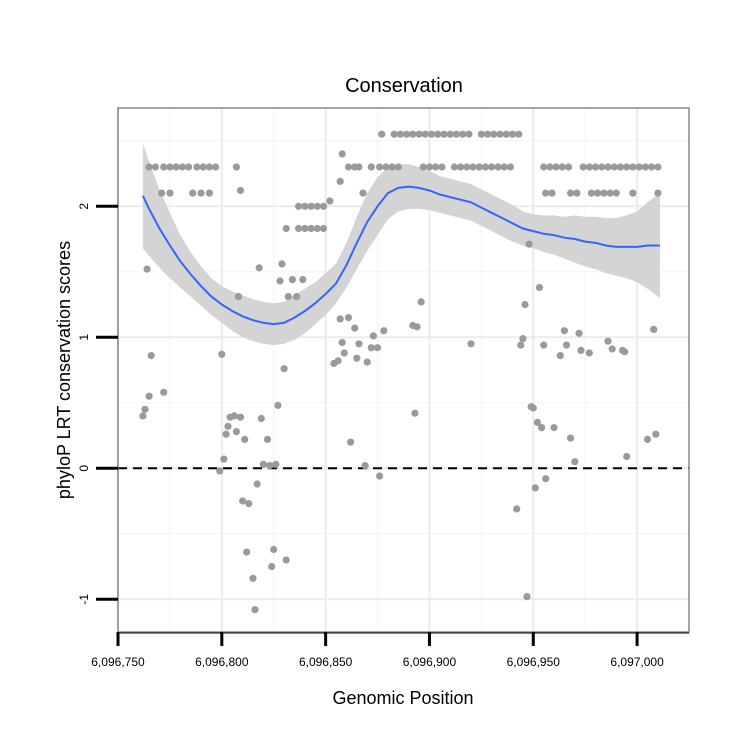 The height and width of the screenshot is (750, 750). What do you see at coordinates (84, 468) in the screenshot?
I see `y-tick-label: 0` at bounding box center [84, 468].